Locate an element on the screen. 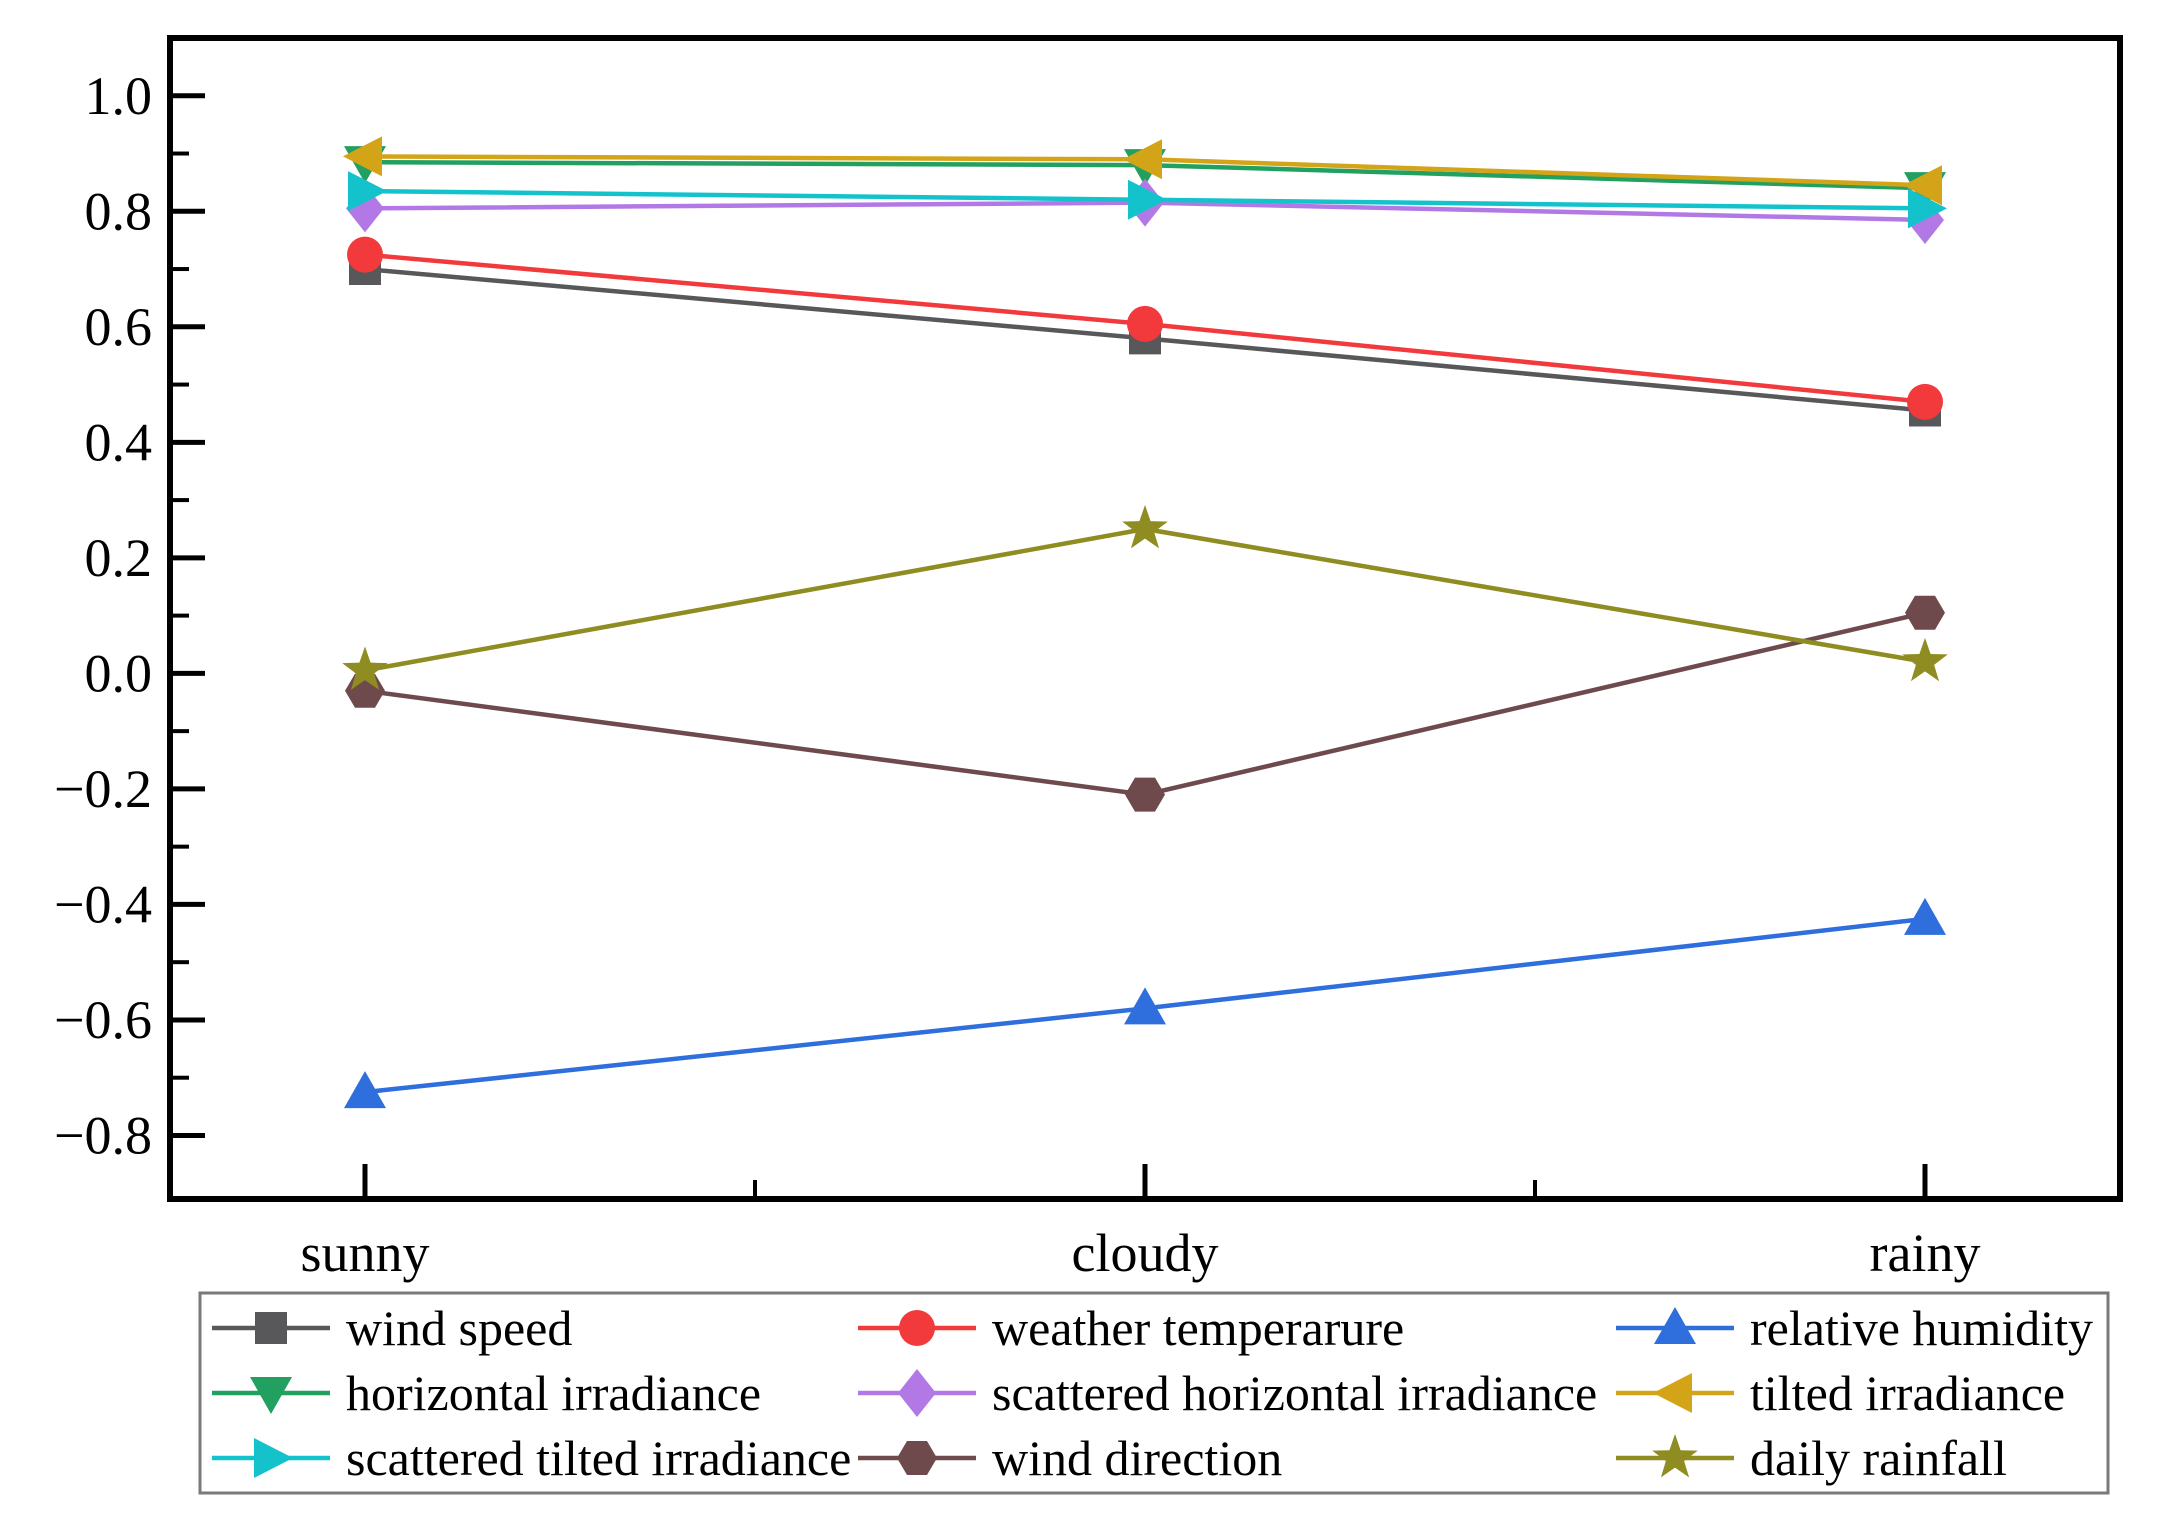 This screenshot has width=2166, height=1528. legend-entry-daily-rainfall: daily rainfall is located at coordinates (1811, 1458).